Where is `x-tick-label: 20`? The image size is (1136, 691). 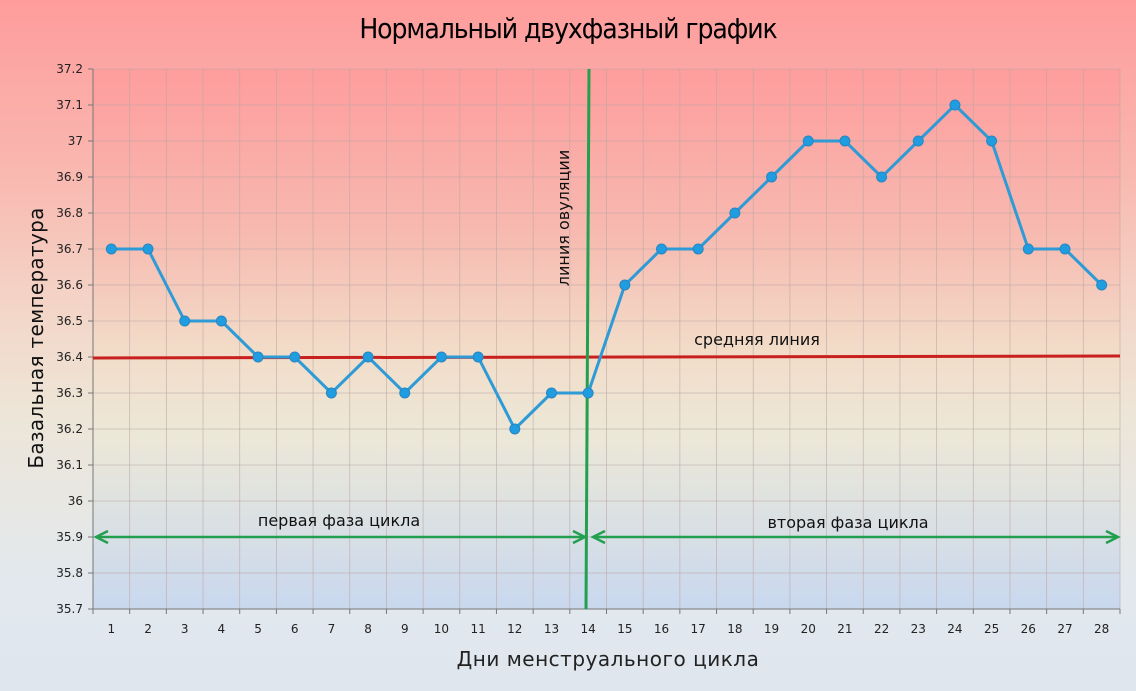 x-tick-label: 20 is located at coordinates (808, 629).